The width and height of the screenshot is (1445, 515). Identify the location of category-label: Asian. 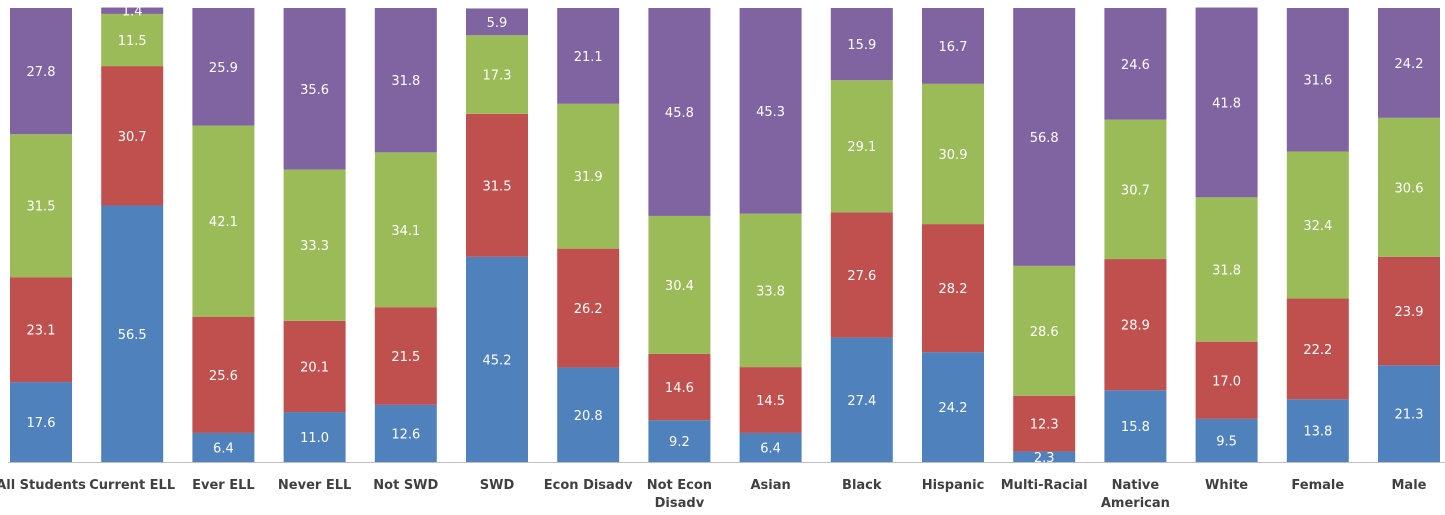
(770, 485).